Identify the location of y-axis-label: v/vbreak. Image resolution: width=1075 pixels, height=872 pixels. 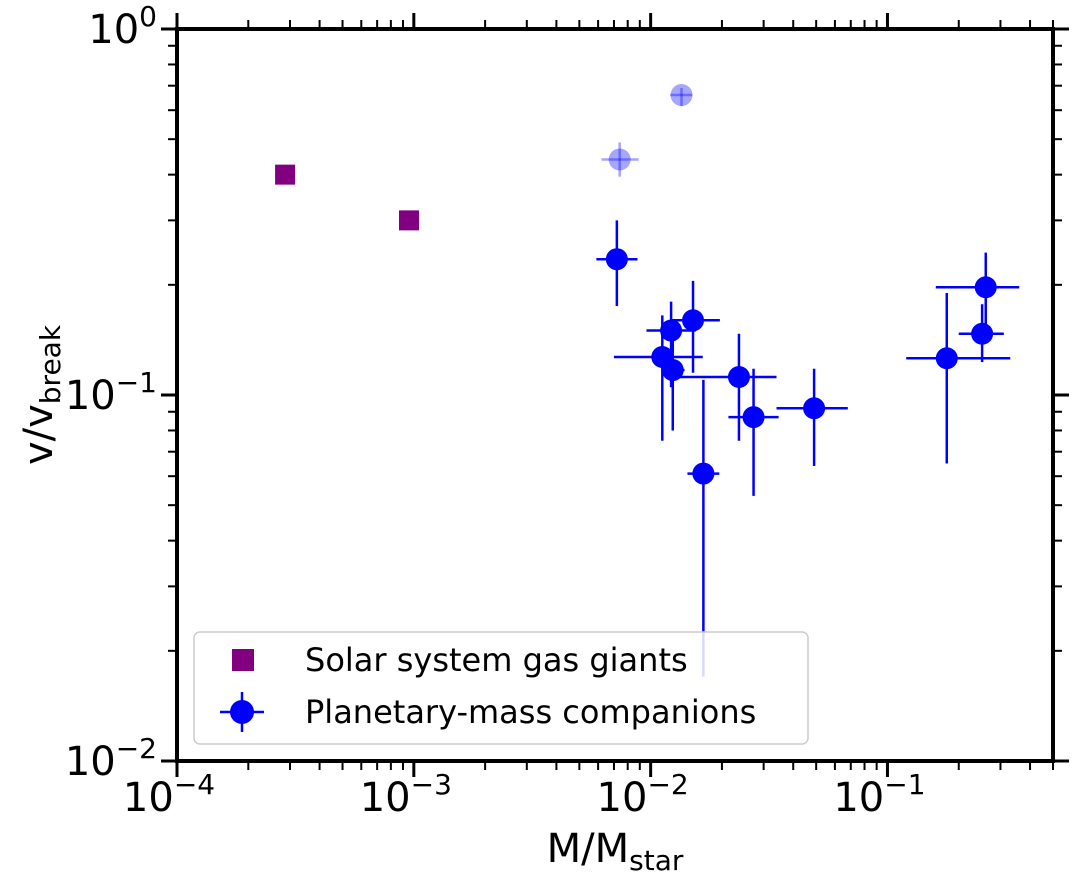
(41, 394).